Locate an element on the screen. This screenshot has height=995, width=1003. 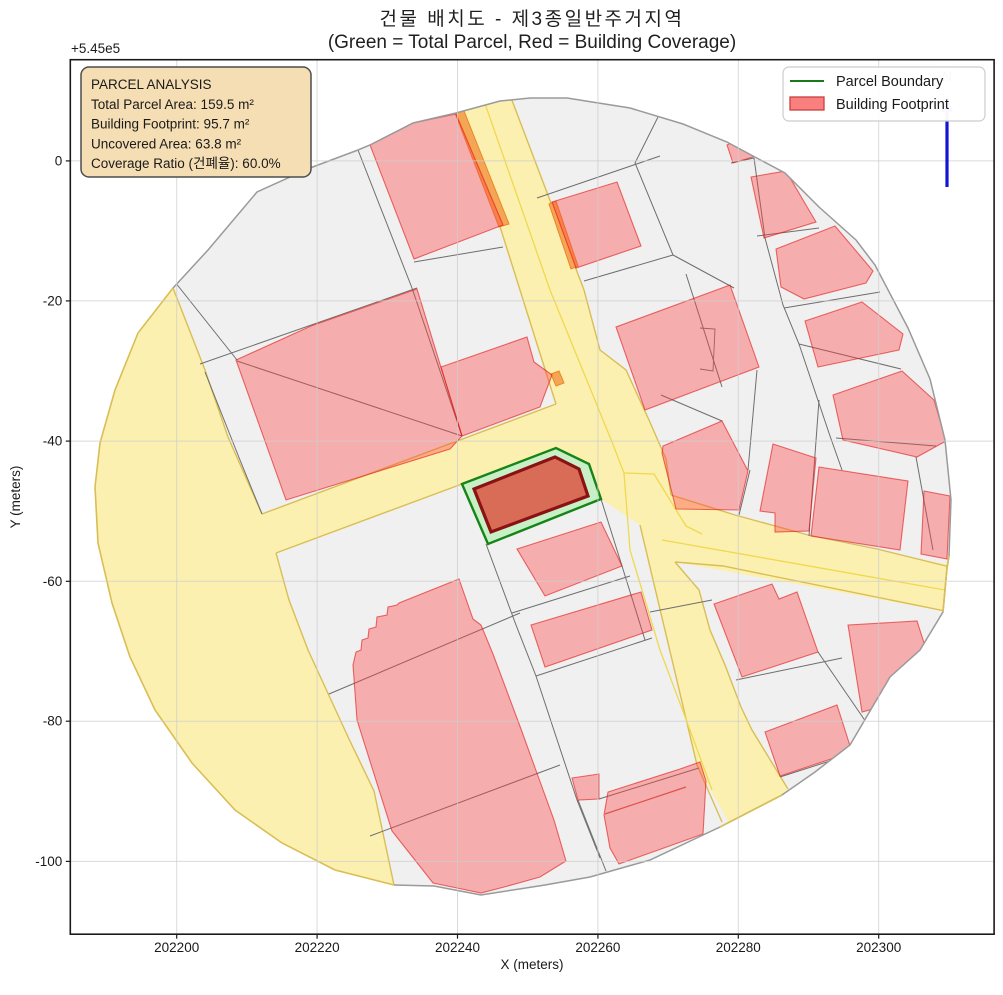
svg-text: 202260 is located at coordinates (597, 947).